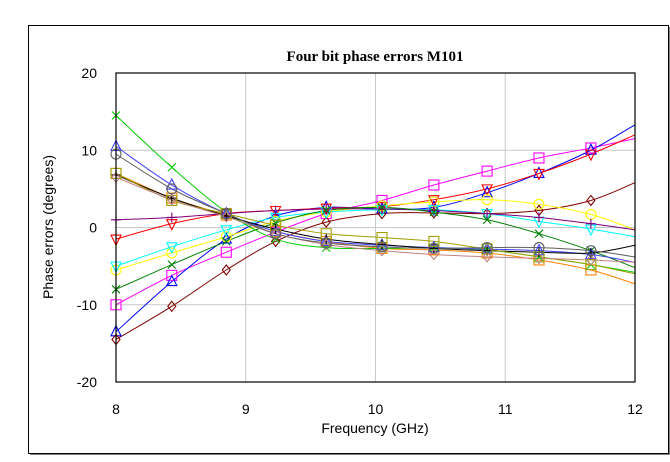  Describe the element at coordinates (375, 219) in the screenshot. I see `series-13-line` at that location.